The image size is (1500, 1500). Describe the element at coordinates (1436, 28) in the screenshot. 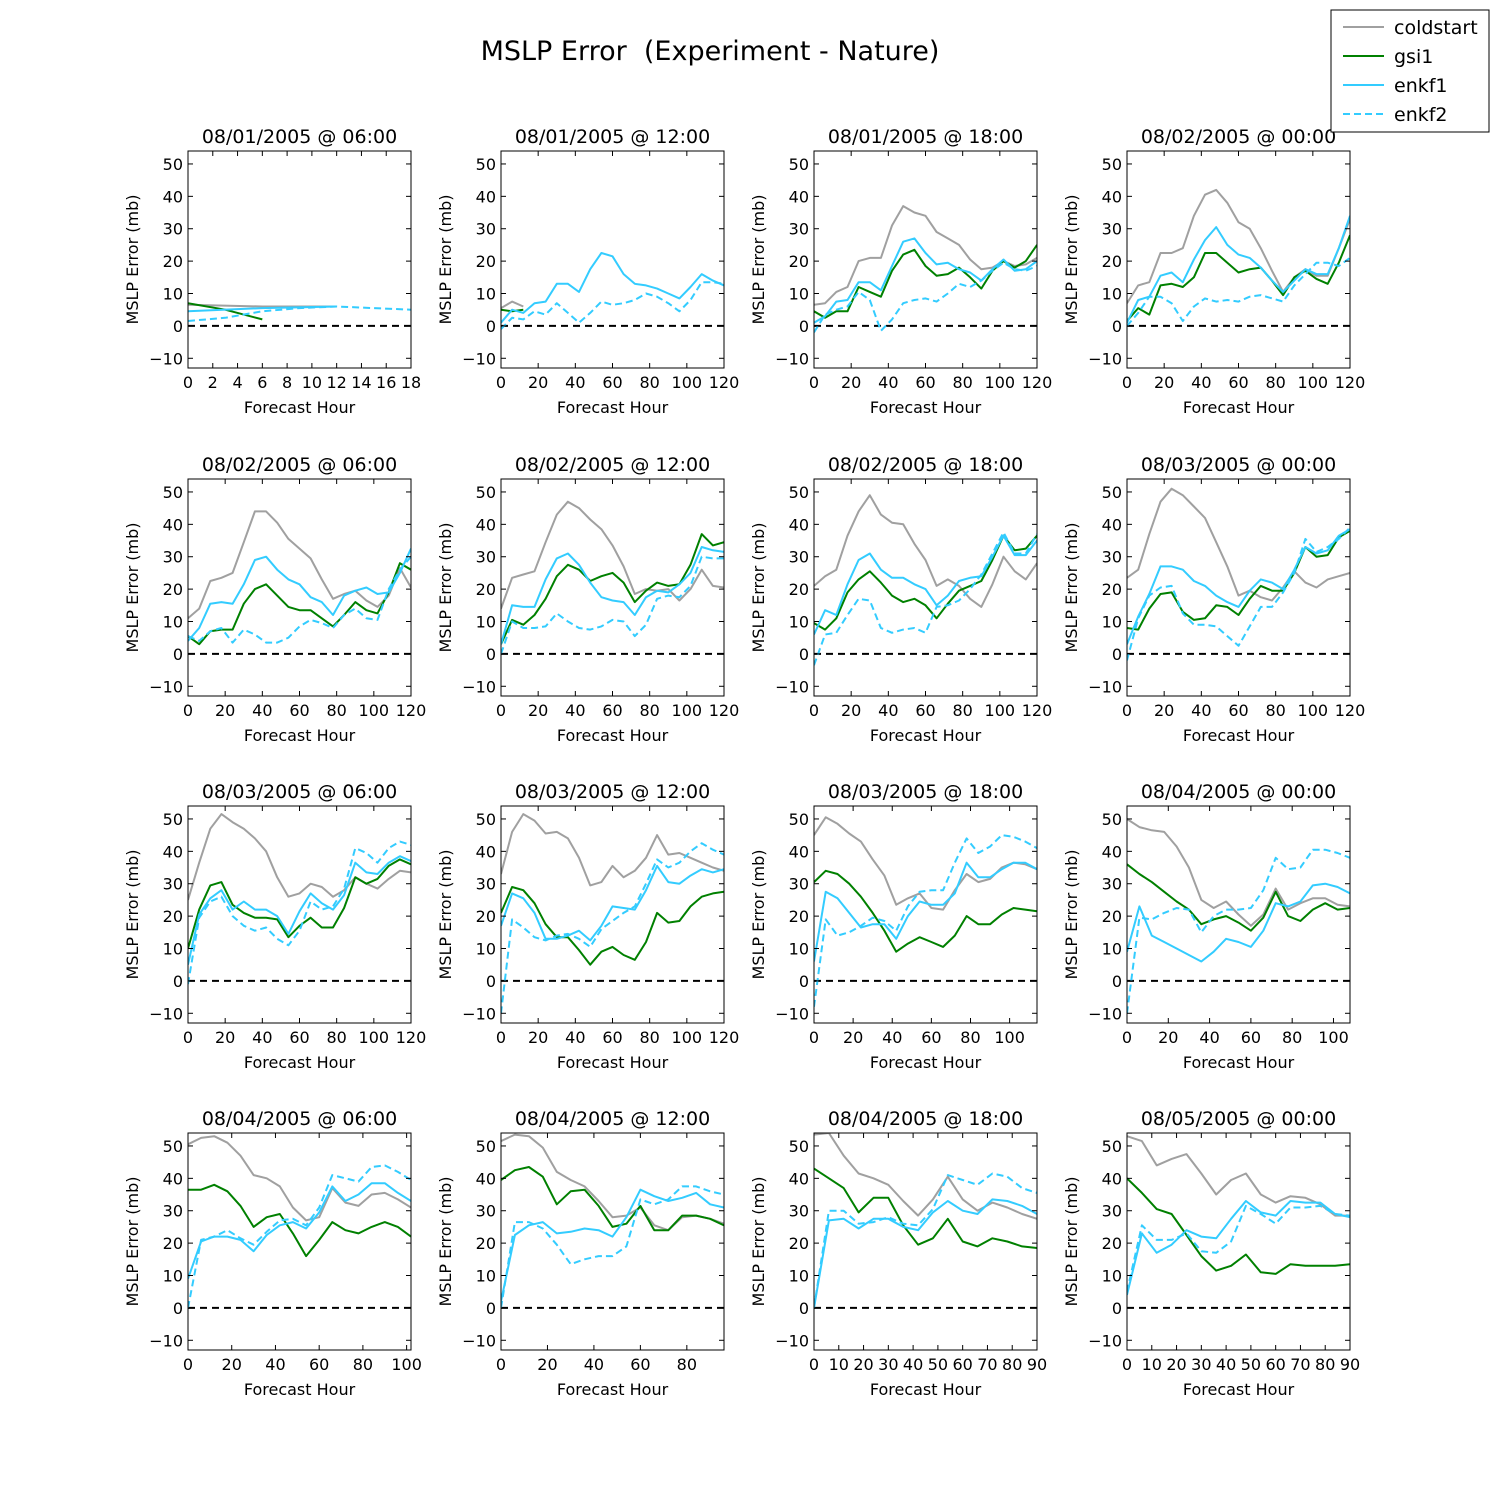

I see `legend-label-coldstart: coldstart` at that location.